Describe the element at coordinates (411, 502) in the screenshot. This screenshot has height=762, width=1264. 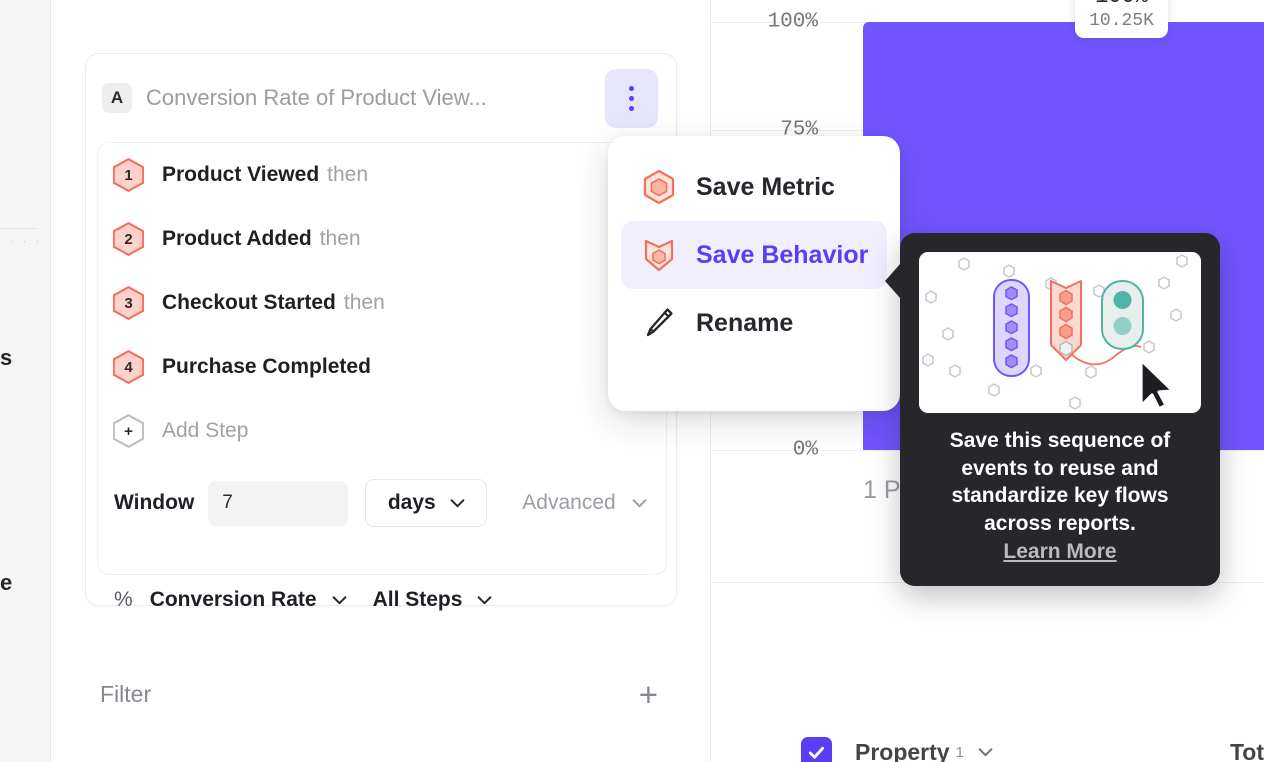
I see `window-unit-label: days` at that location.